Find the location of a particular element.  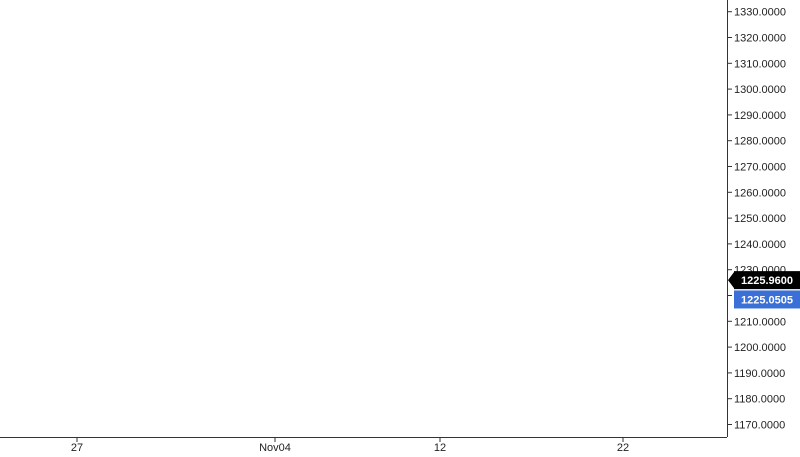

y-tick-label: 1300.0000 is located at coordinates (760, 90).